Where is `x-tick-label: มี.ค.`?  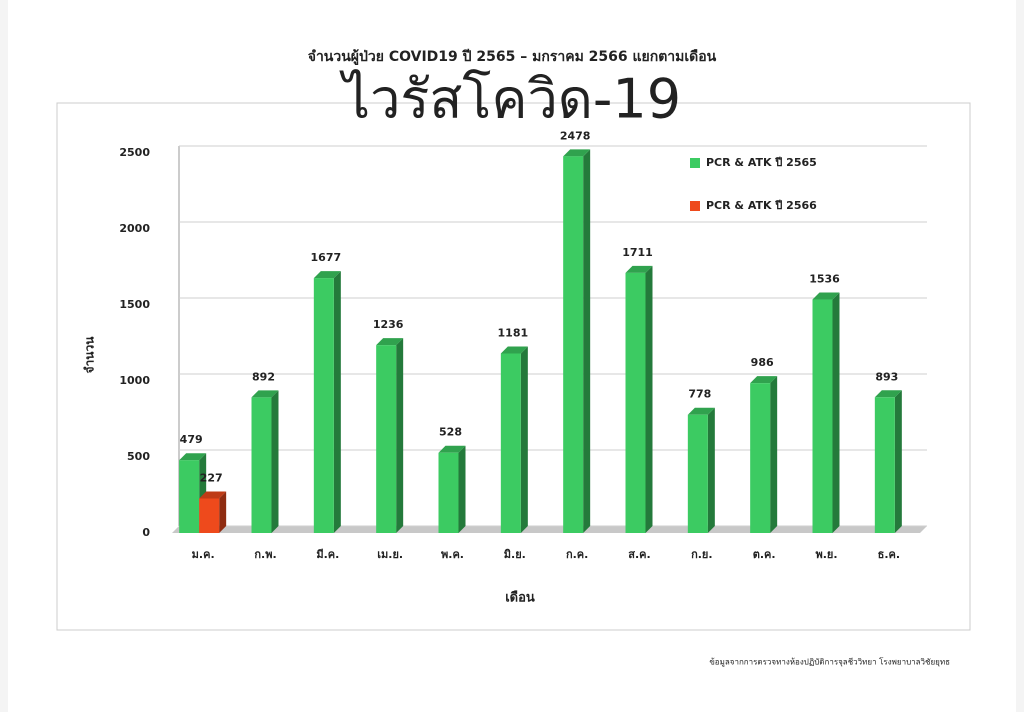
x-tick-label: มี.ค. is located at coordinates (327, 554).